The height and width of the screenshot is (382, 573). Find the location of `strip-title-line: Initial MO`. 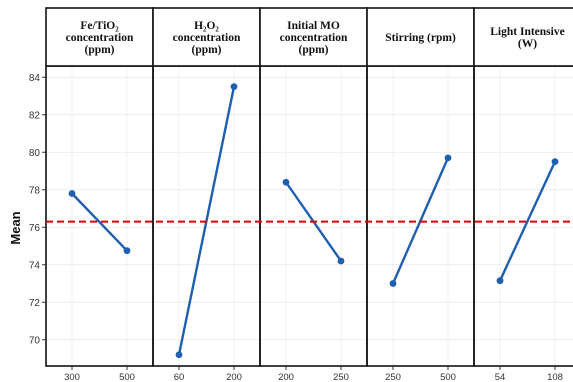

strip-title-line: Initial MO is located at coordinates (313, 26).